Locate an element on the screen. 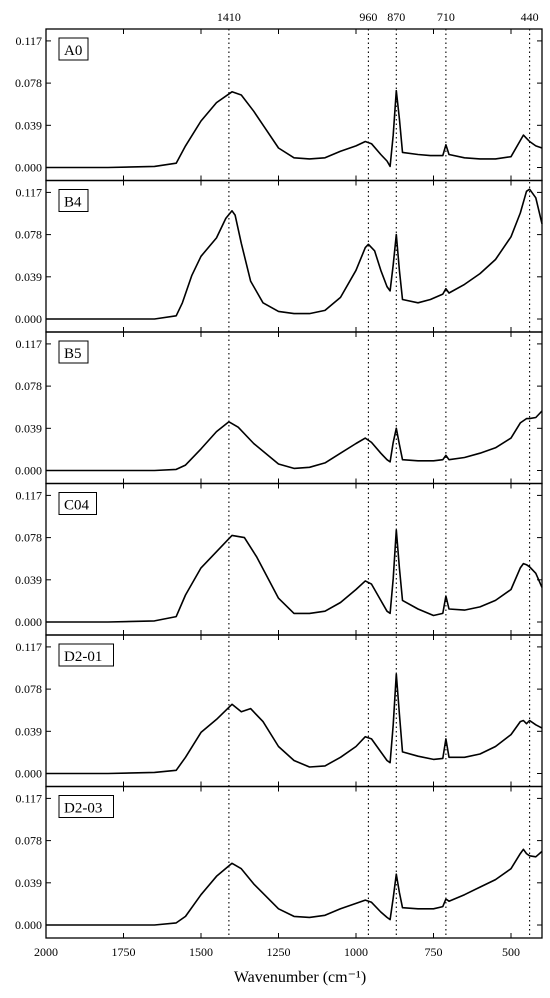 Image resolution: width=550 pixels, height=998 pixels. panel-label: A0 is located at coordinates (73, 51).